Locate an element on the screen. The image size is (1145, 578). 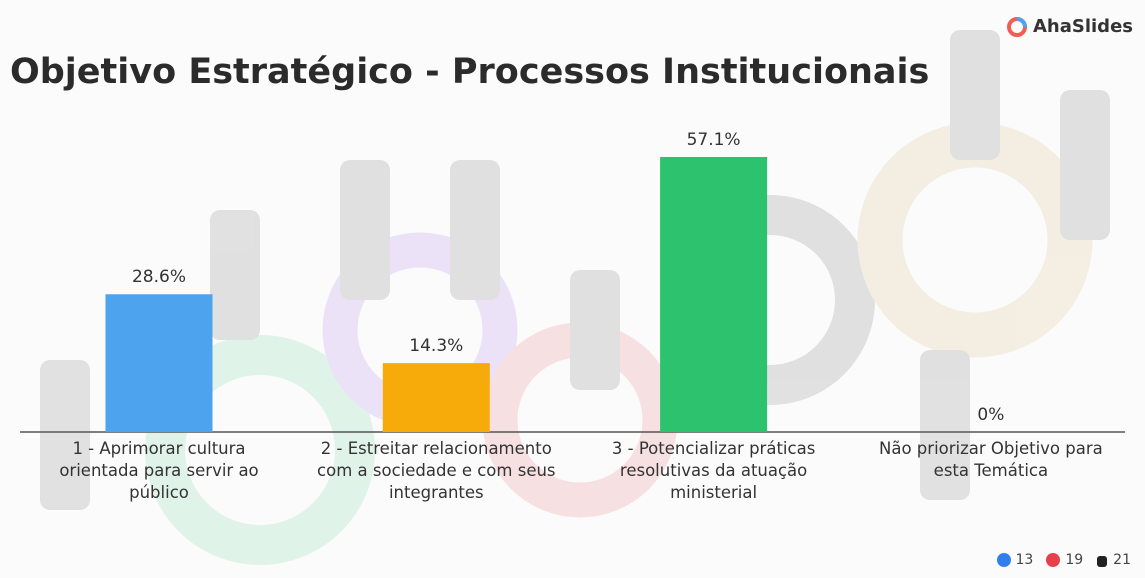
heart-count: 19 is located at coordinates (1074, 560).